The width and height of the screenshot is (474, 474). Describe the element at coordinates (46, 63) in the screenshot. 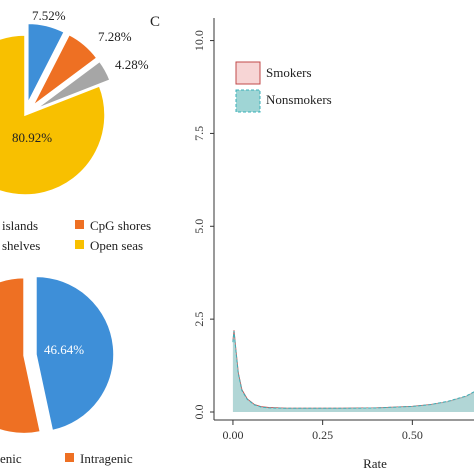

I see `pie-slice-cpg-islands` at that location.